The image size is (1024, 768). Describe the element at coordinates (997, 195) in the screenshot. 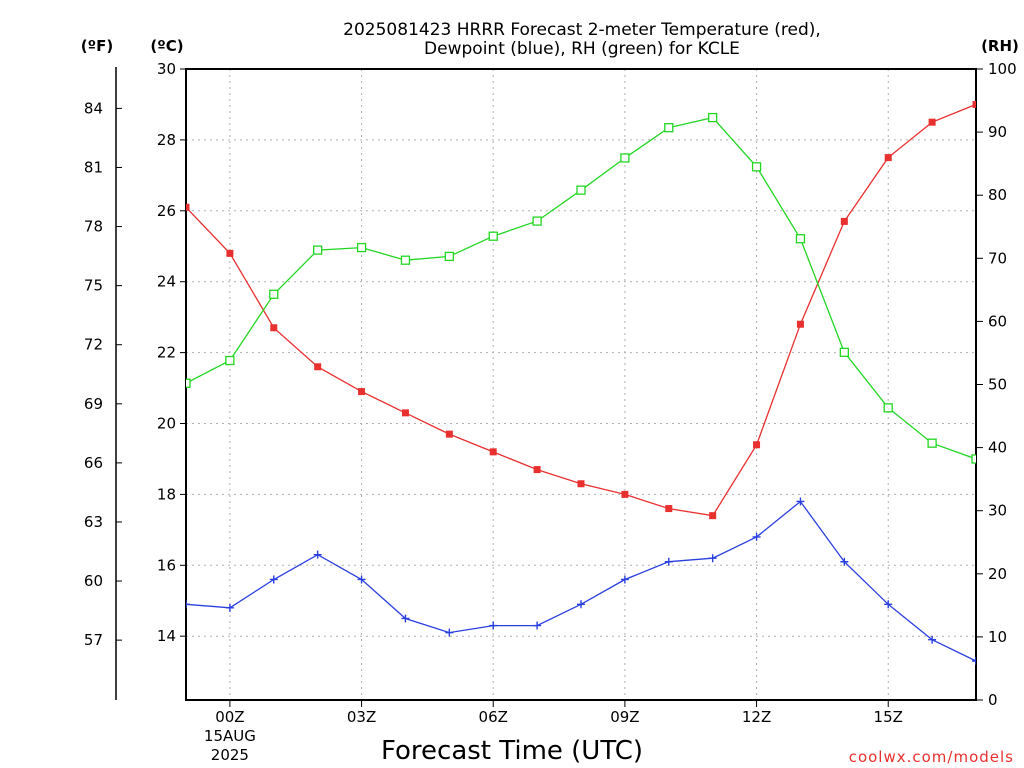

I see `rh-tick-label: 80` at that location.